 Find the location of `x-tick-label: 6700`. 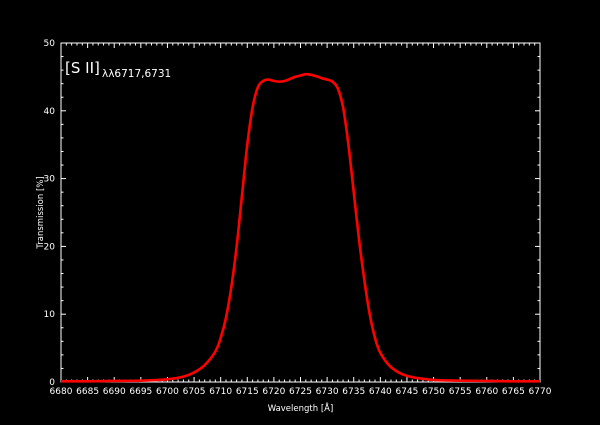

x-tick-label: 6700 is located at coordinates (167, 392).